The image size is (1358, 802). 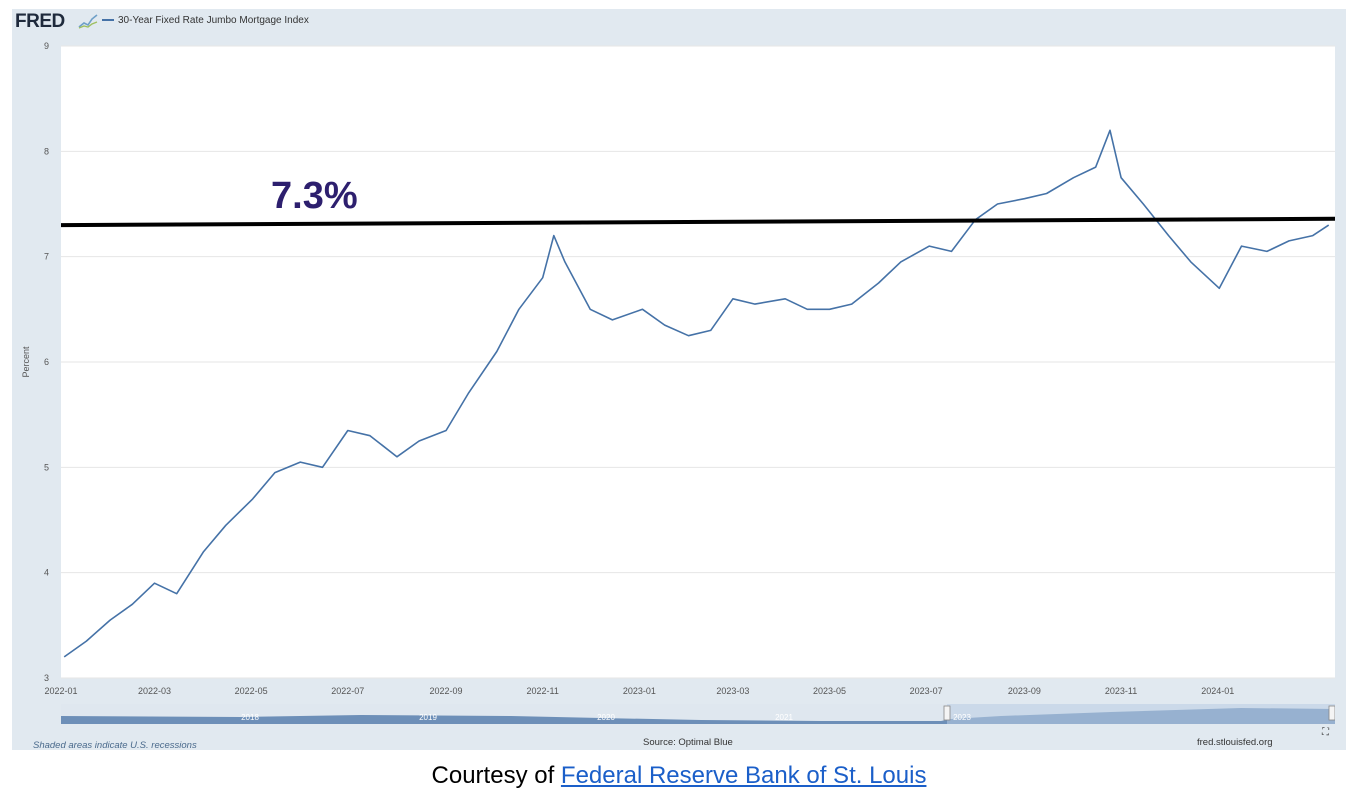 What do you see at coordinates (46, 573) in the screenshot?
I see `y-tick-label: 4` at bounding box center [46, 573].